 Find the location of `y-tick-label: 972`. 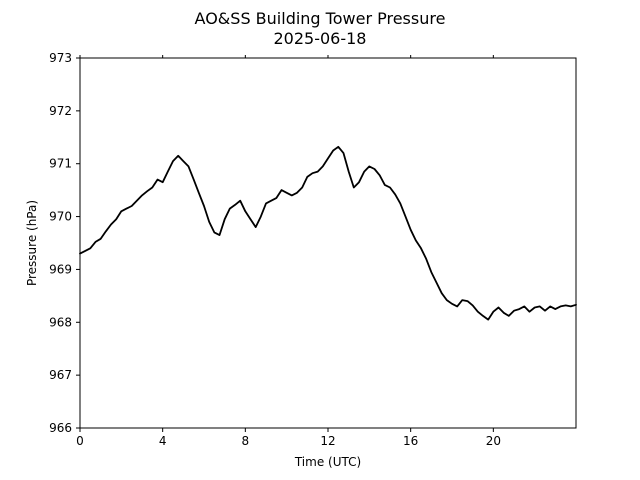

y-tick-label: 972 is located at coordinates (60, 111).